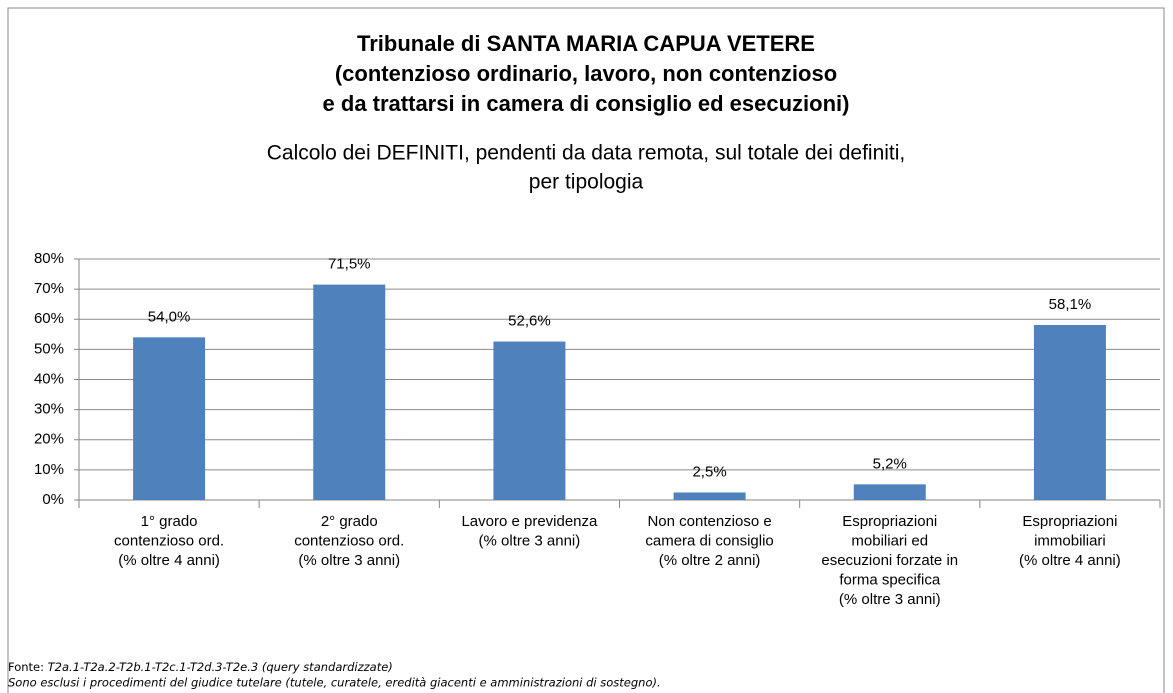 The image size is (1173, 693). Describe the element at coordinates (49, 469) in the screenshot. I see `y-tick-label: 10%` at that location.